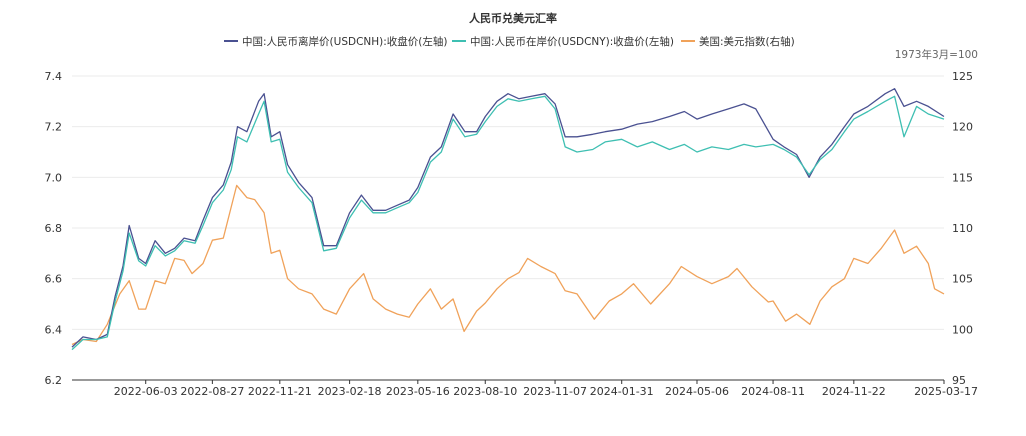 This screenshot has height=436, width=1026. What do you see at coordinates (54, 177) in the screenshot?
I see `y-left-tick-label: 7.0` at bounding box center [54, 177].